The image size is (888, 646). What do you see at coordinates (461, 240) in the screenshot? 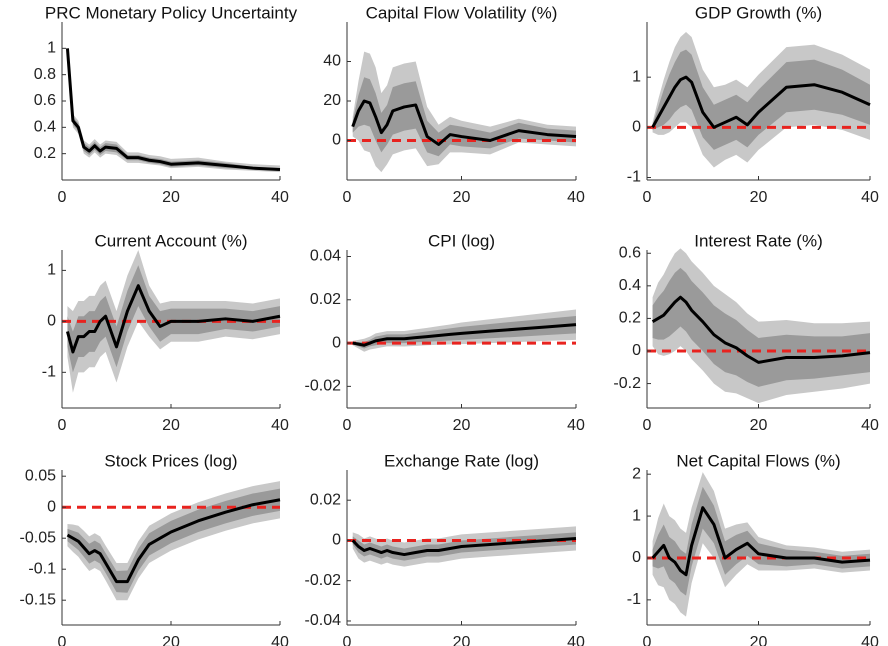
I see `panel-title: CPI (log)` at bounding box center [461, 240].